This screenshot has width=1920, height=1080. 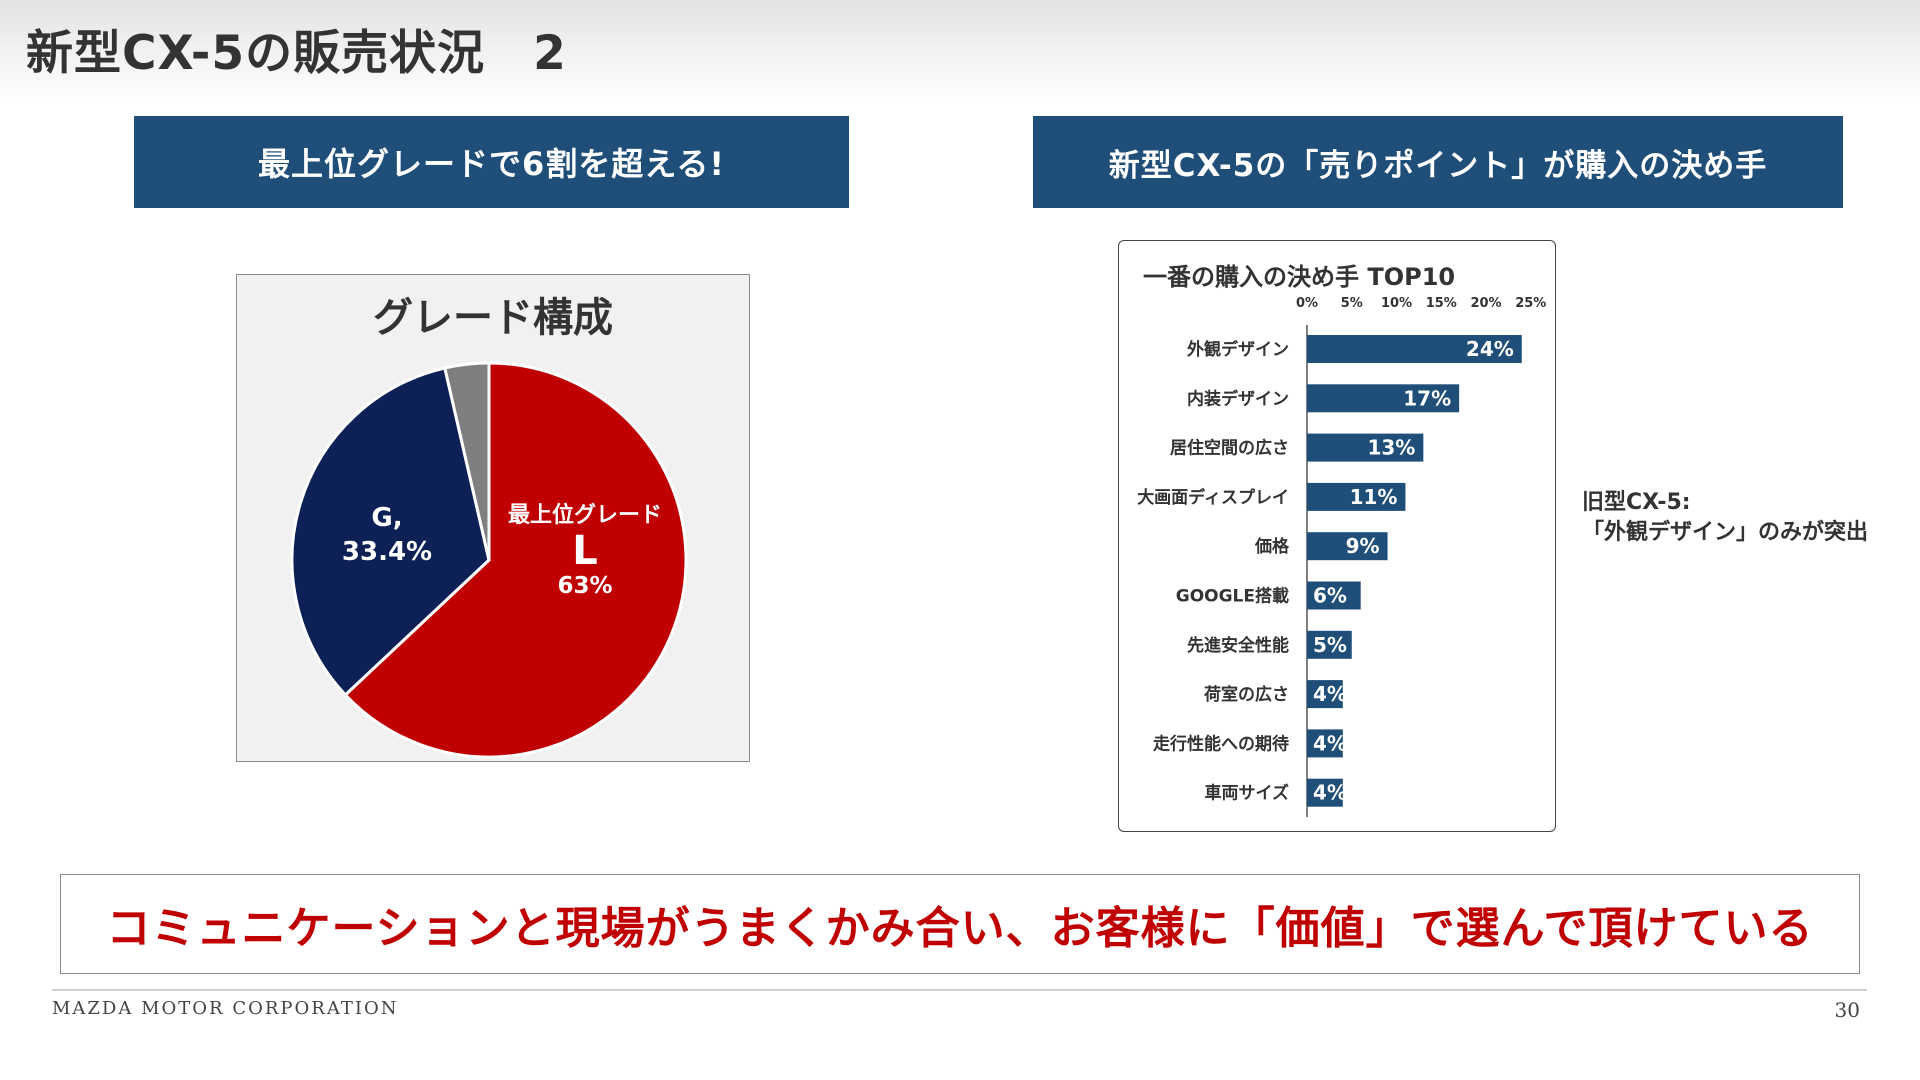 What do you see at coordinates (585, 586) in the screenshot?
I see `pie-label-L-value: 63%` at bounding box center [585, 586].